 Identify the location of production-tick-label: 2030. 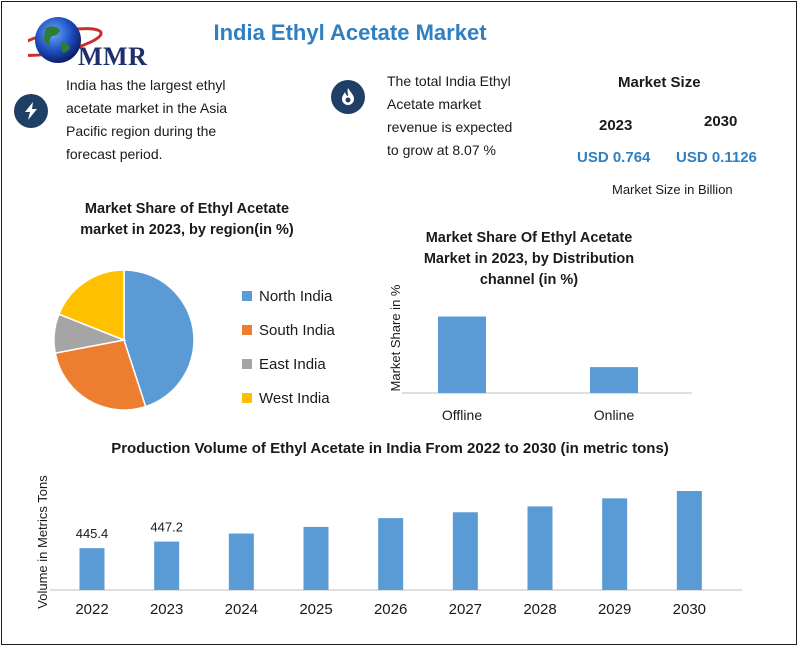
(689, 609).